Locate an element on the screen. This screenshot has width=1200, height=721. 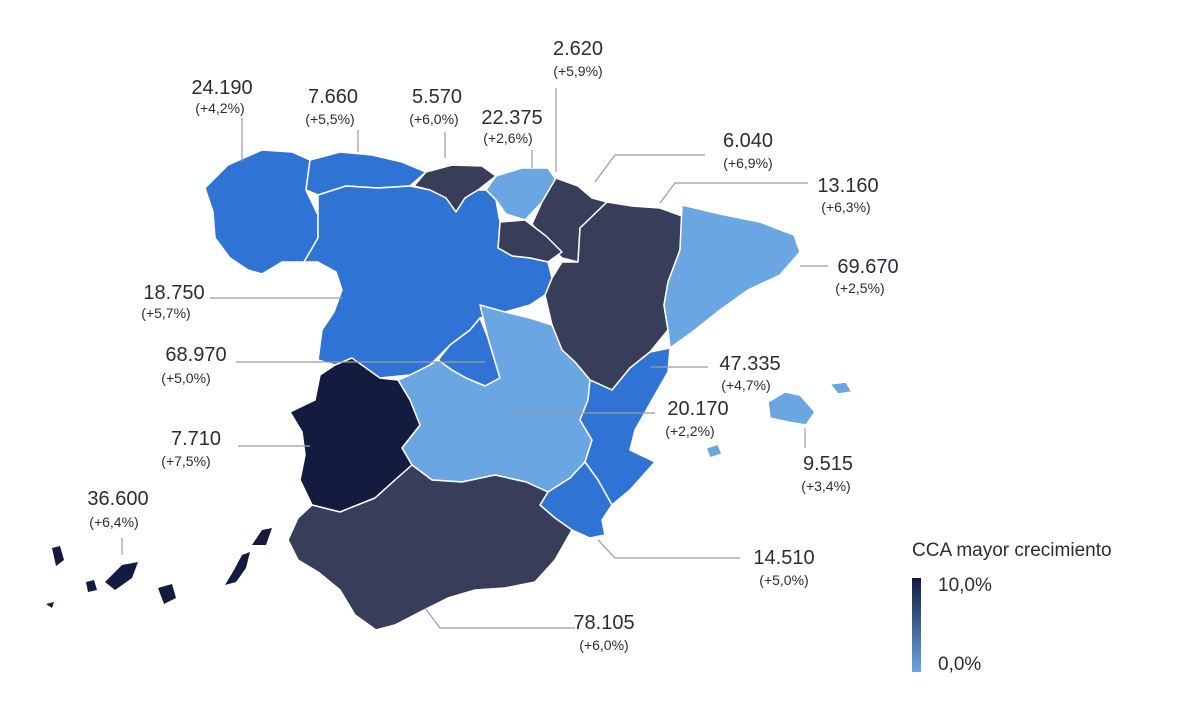
svg-text: 69.670 is located at coordinates (867, 267).